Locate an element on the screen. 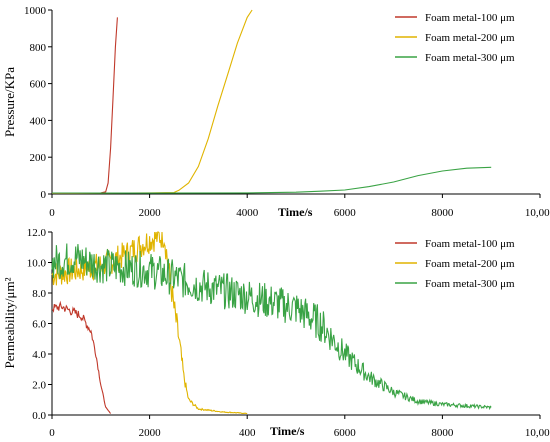 This screenshot has width=550, height=442. x-ticks: 0 2000 4000 6000 8000 10,000 is located at coordinates (299, 206).